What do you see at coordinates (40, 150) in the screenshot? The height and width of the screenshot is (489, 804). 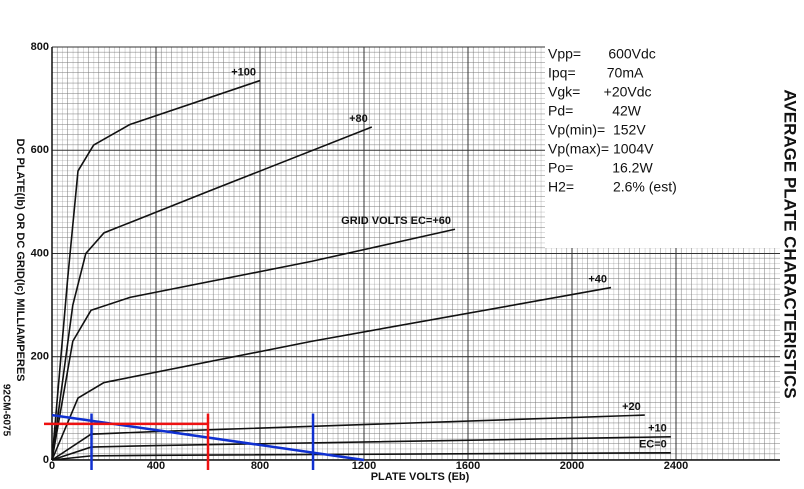 I see `y-tick-label: 600` at bounding box center [40, 150].